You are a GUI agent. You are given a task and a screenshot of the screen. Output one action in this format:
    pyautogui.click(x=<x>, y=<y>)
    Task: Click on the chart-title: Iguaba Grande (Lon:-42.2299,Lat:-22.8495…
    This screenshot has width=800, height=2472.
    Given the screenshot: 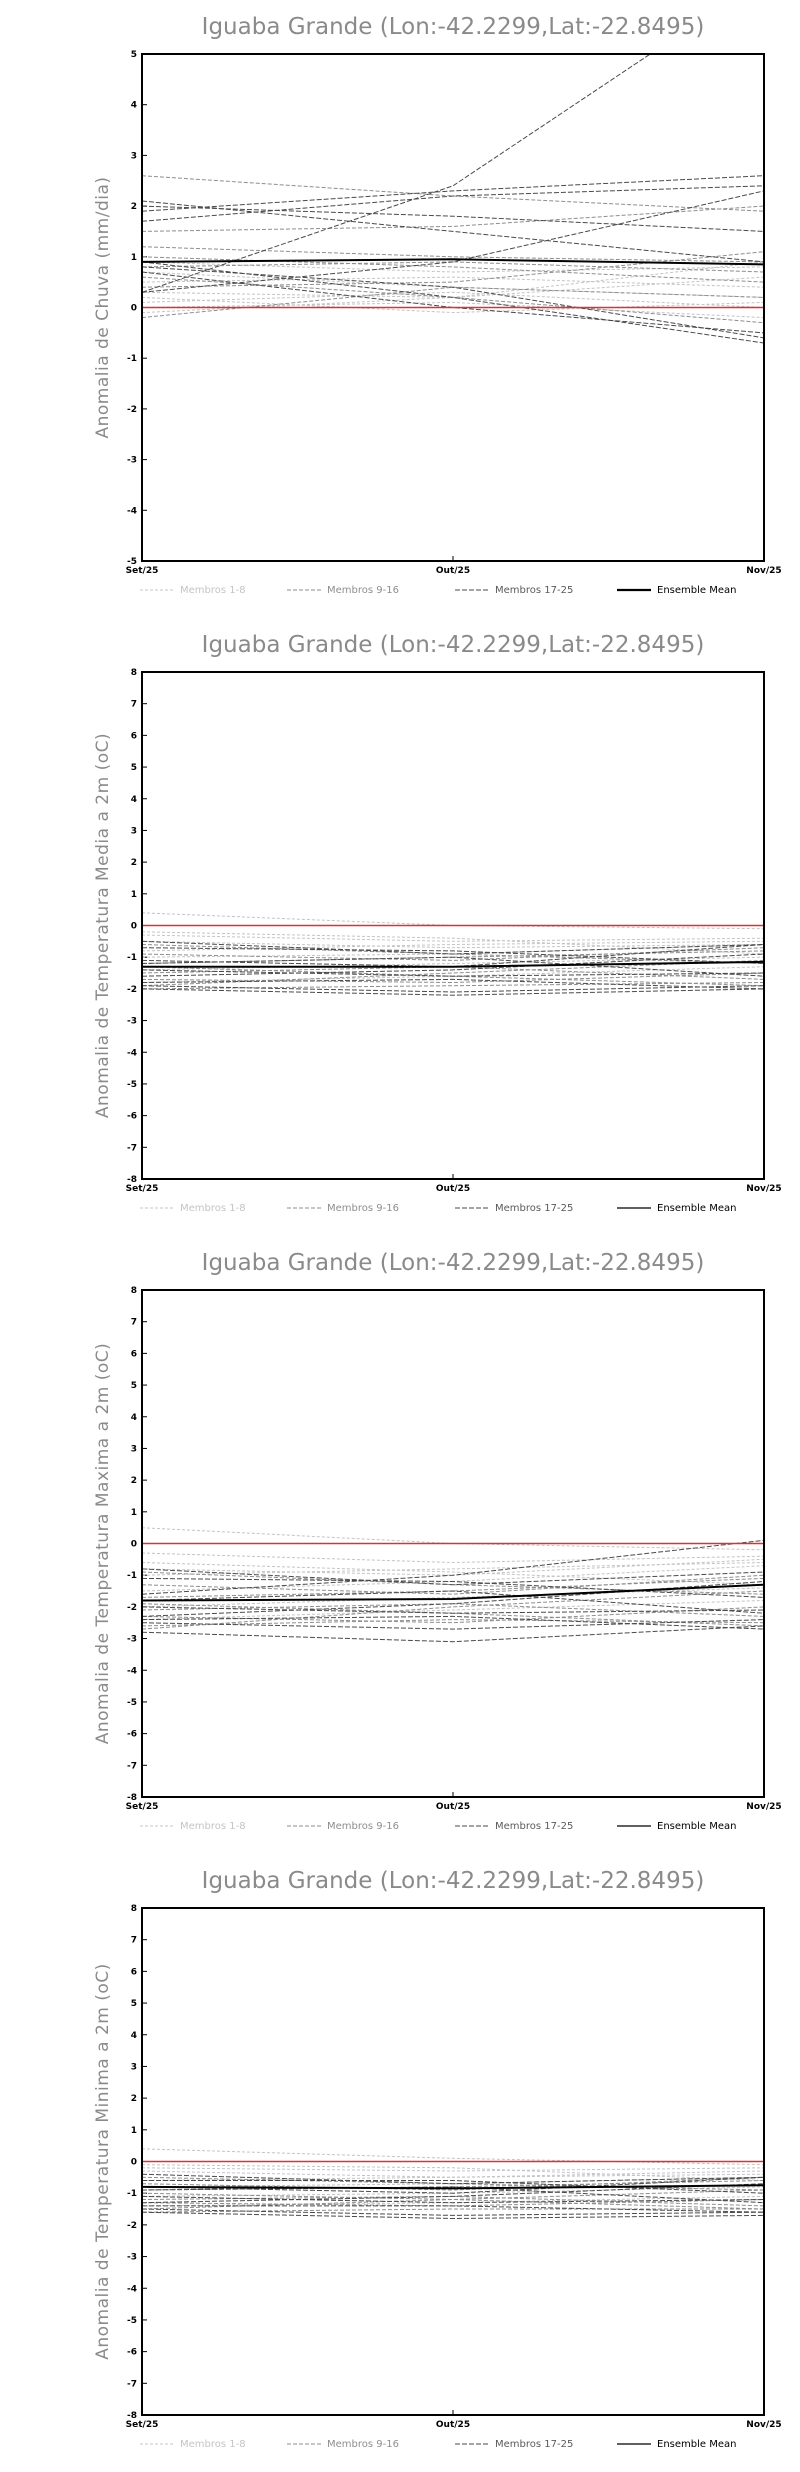 What is the action you would take?
    pyautogui.click(x=453, y=1263)
    